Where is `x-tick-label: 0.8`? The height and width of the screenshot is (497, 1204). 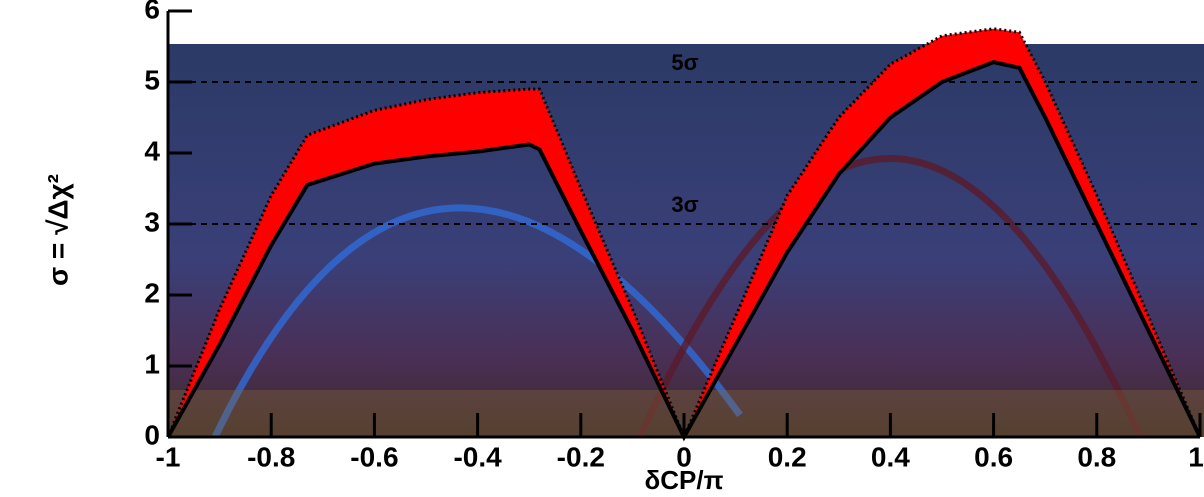
x-tick-label: 0.8 is located at coordinates (1096, 456).